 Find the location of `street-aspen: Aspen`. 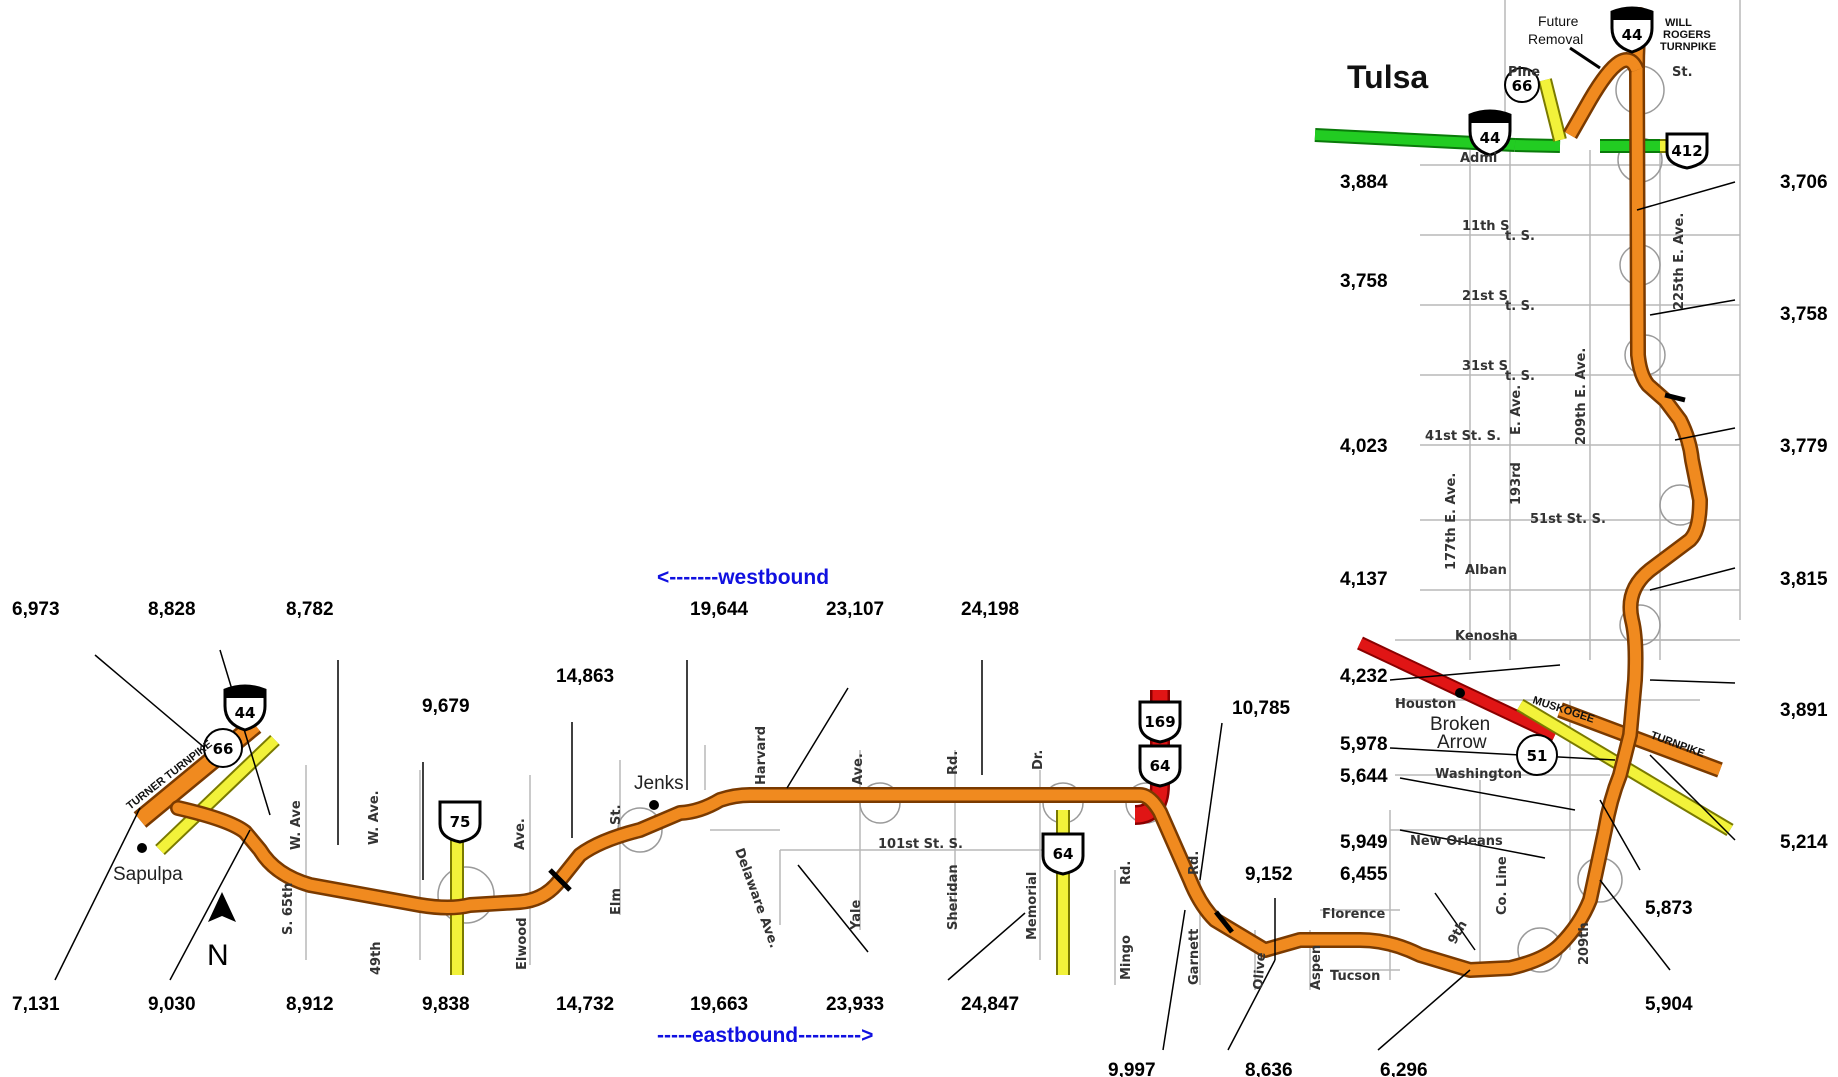

street-aspen: Aspen is located at coordinates (1316, 967).